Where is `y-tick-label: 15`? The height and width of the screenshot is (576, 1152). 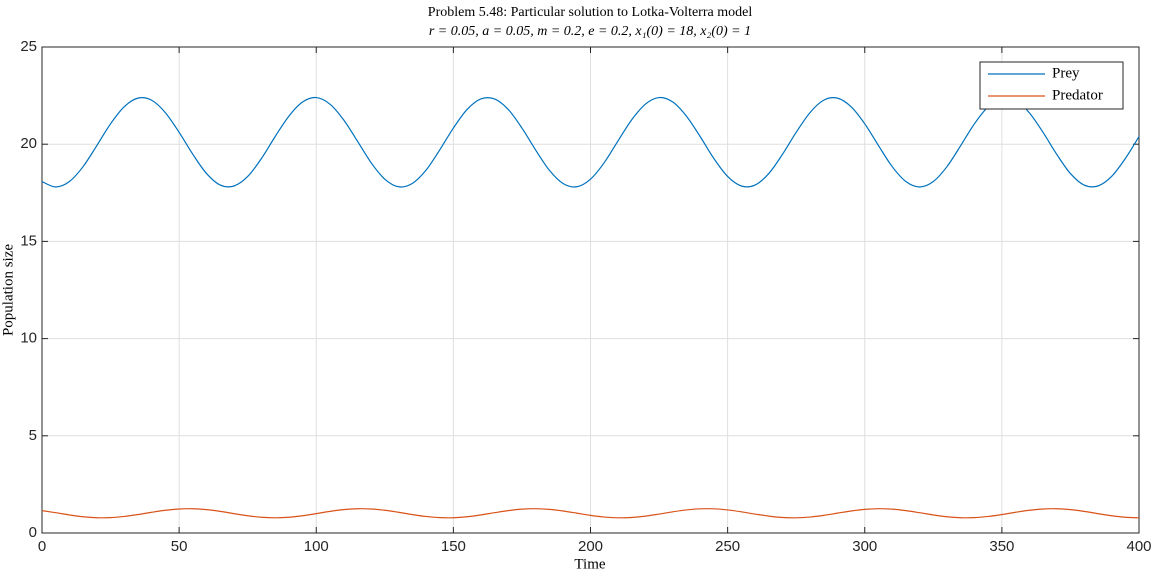 y-tick-label: 15 is located at coordinates (28, 240).